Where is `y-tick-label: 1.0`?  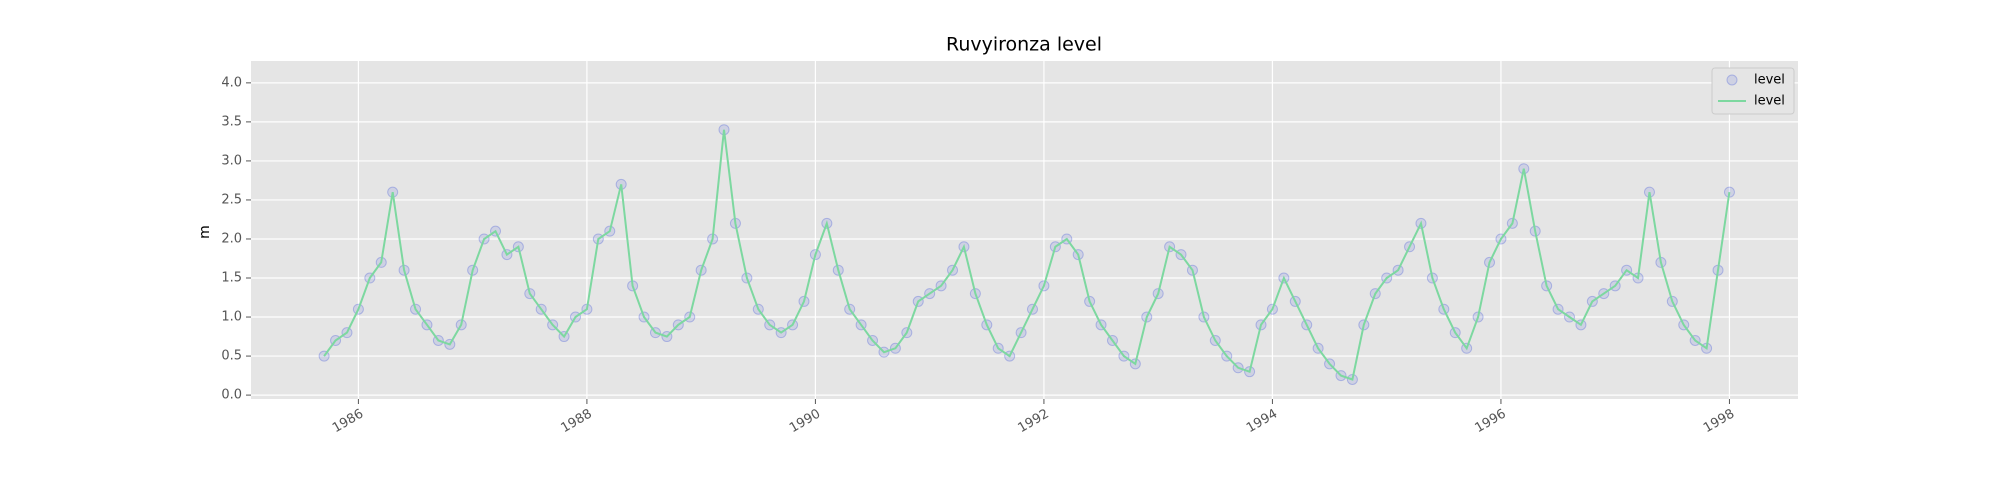 y-tick-label: 1.0 is located at coordinates (231, 317).